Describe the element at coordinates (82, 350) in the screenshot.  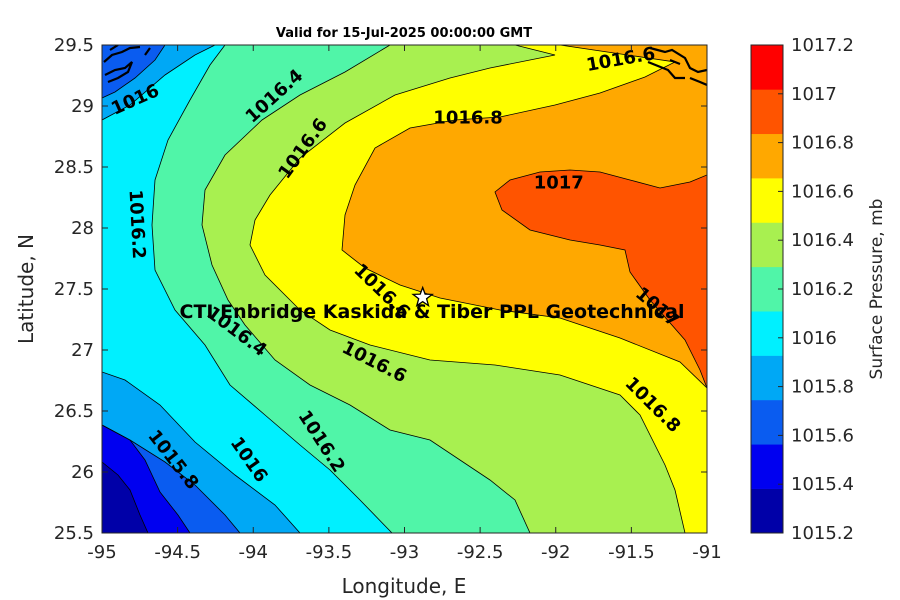
I see `y-tick-label: 27` at that location.